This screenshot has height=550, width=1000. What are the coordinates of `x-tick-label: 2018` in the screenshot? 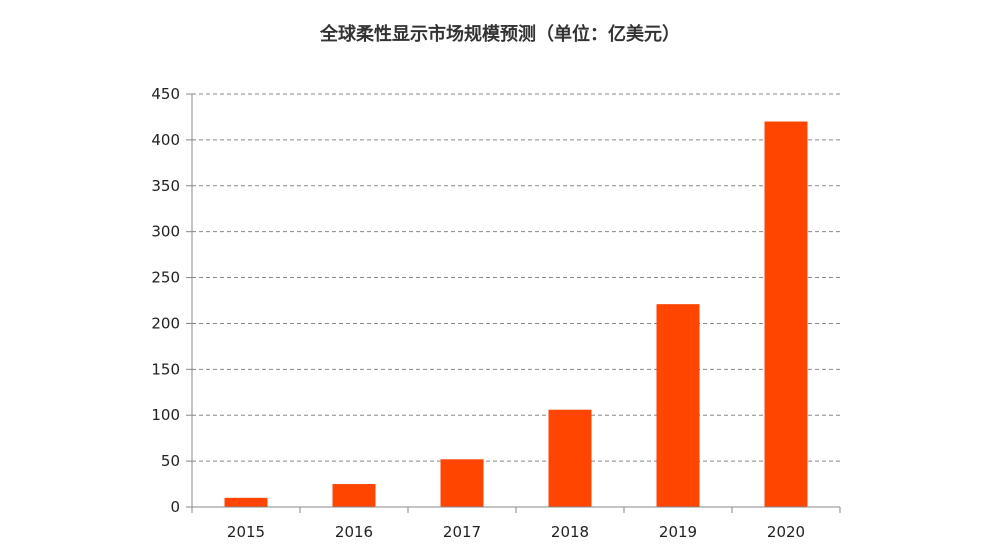 It's located at (570, 532).